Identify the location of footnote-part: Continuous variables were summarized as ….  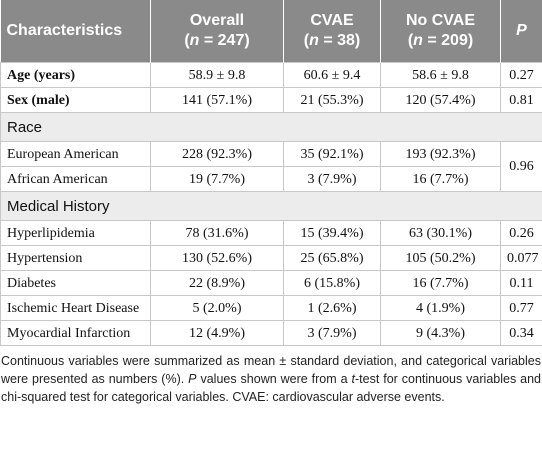
(271, 370).